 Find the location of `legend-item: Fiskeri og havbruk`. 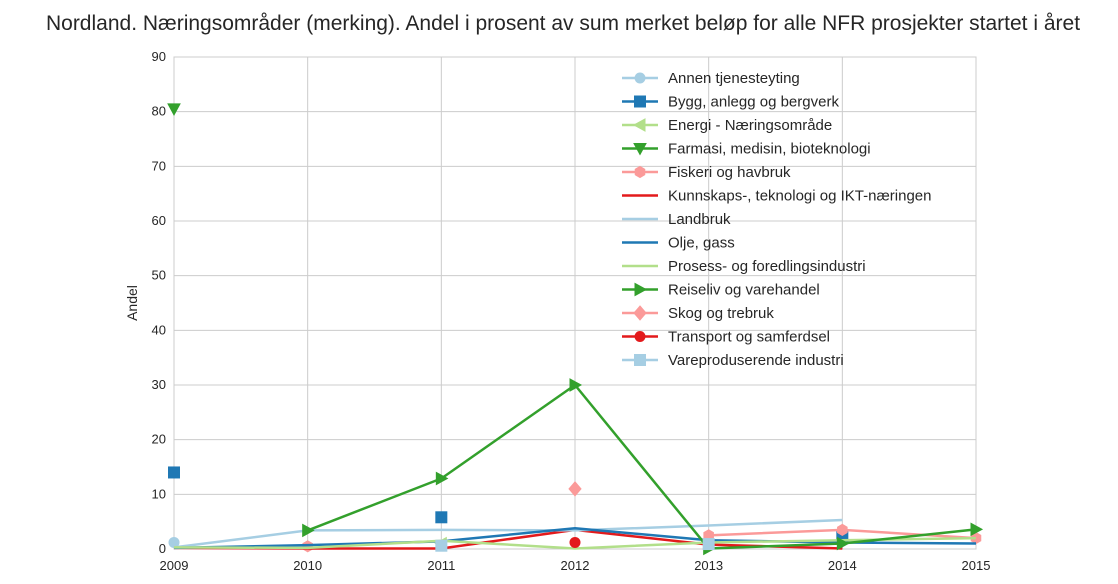

legend-item: Fiskeri og havbruk is located at coordinates (706, 172).